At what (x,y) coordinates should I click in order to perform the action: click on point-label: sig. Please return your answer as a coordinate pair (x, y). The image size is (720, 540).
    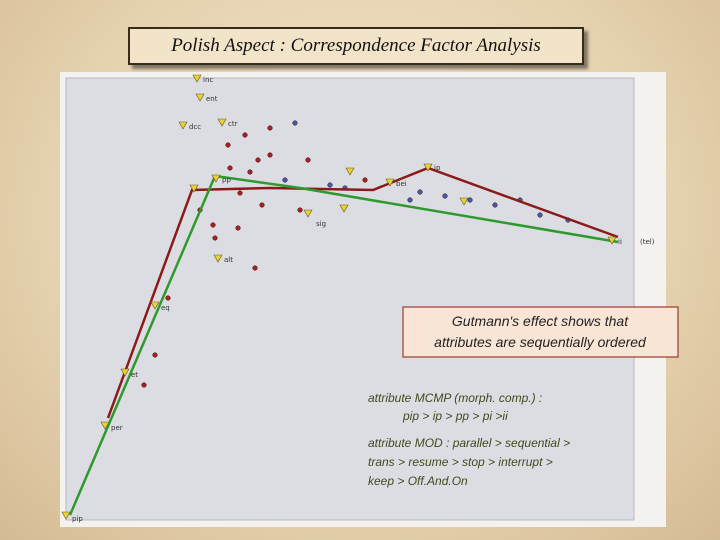
    Looking at the image, I should click on (321, 224).